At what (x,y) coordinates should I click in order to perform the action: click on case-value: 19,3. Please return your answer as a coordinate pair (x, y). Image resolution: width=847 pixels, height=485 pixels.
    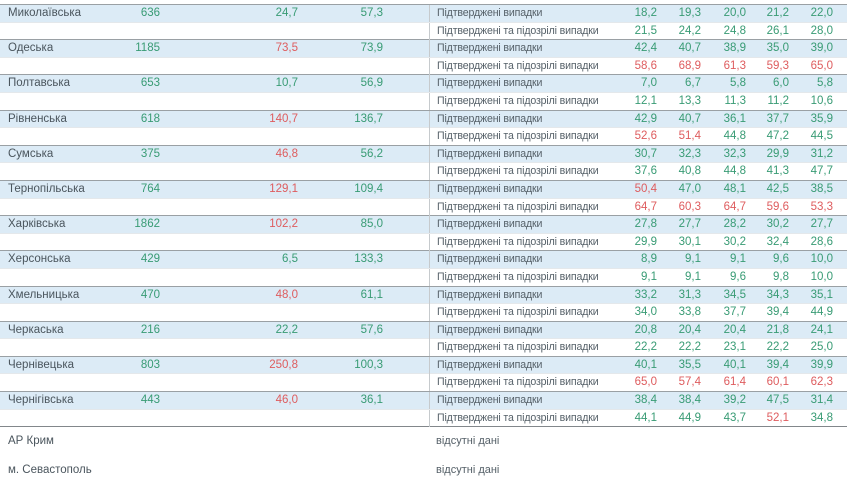
    Looking at the image, I should click on (689, 13).